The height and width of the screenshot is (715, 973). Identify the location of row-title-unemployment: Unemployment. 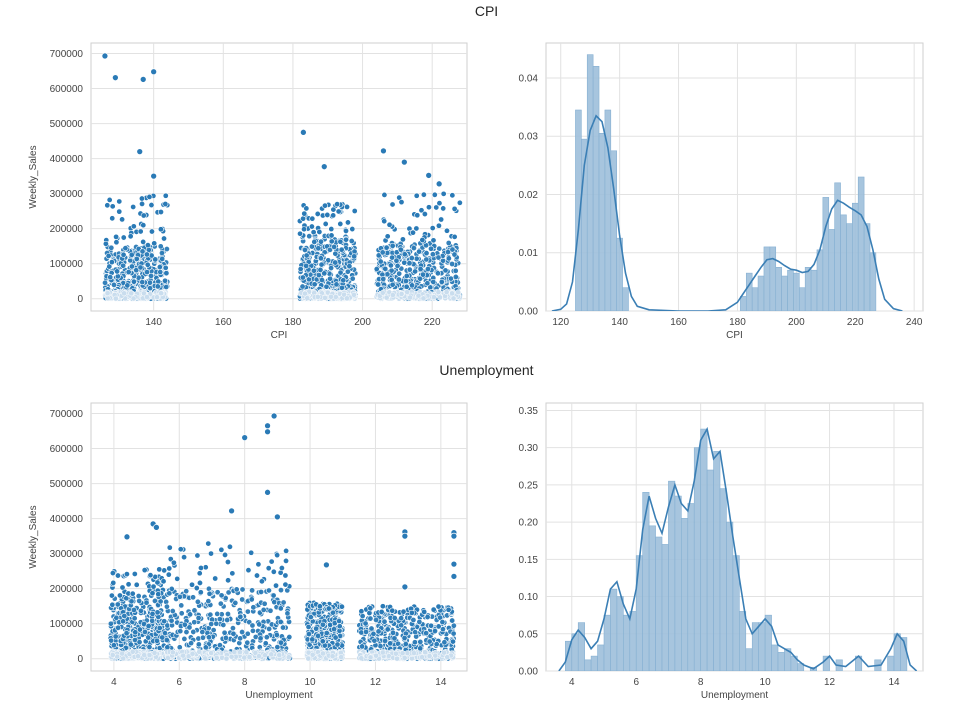
(486, 370).